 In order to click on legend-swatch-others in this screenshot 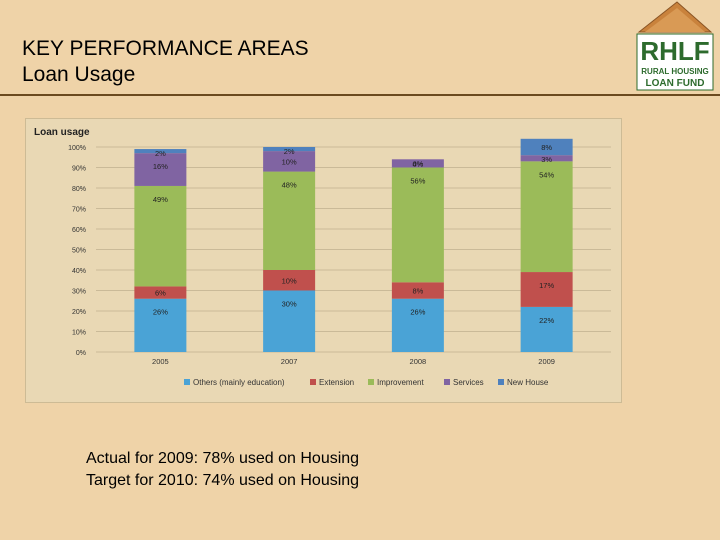, I will do `click(187, 382)`.